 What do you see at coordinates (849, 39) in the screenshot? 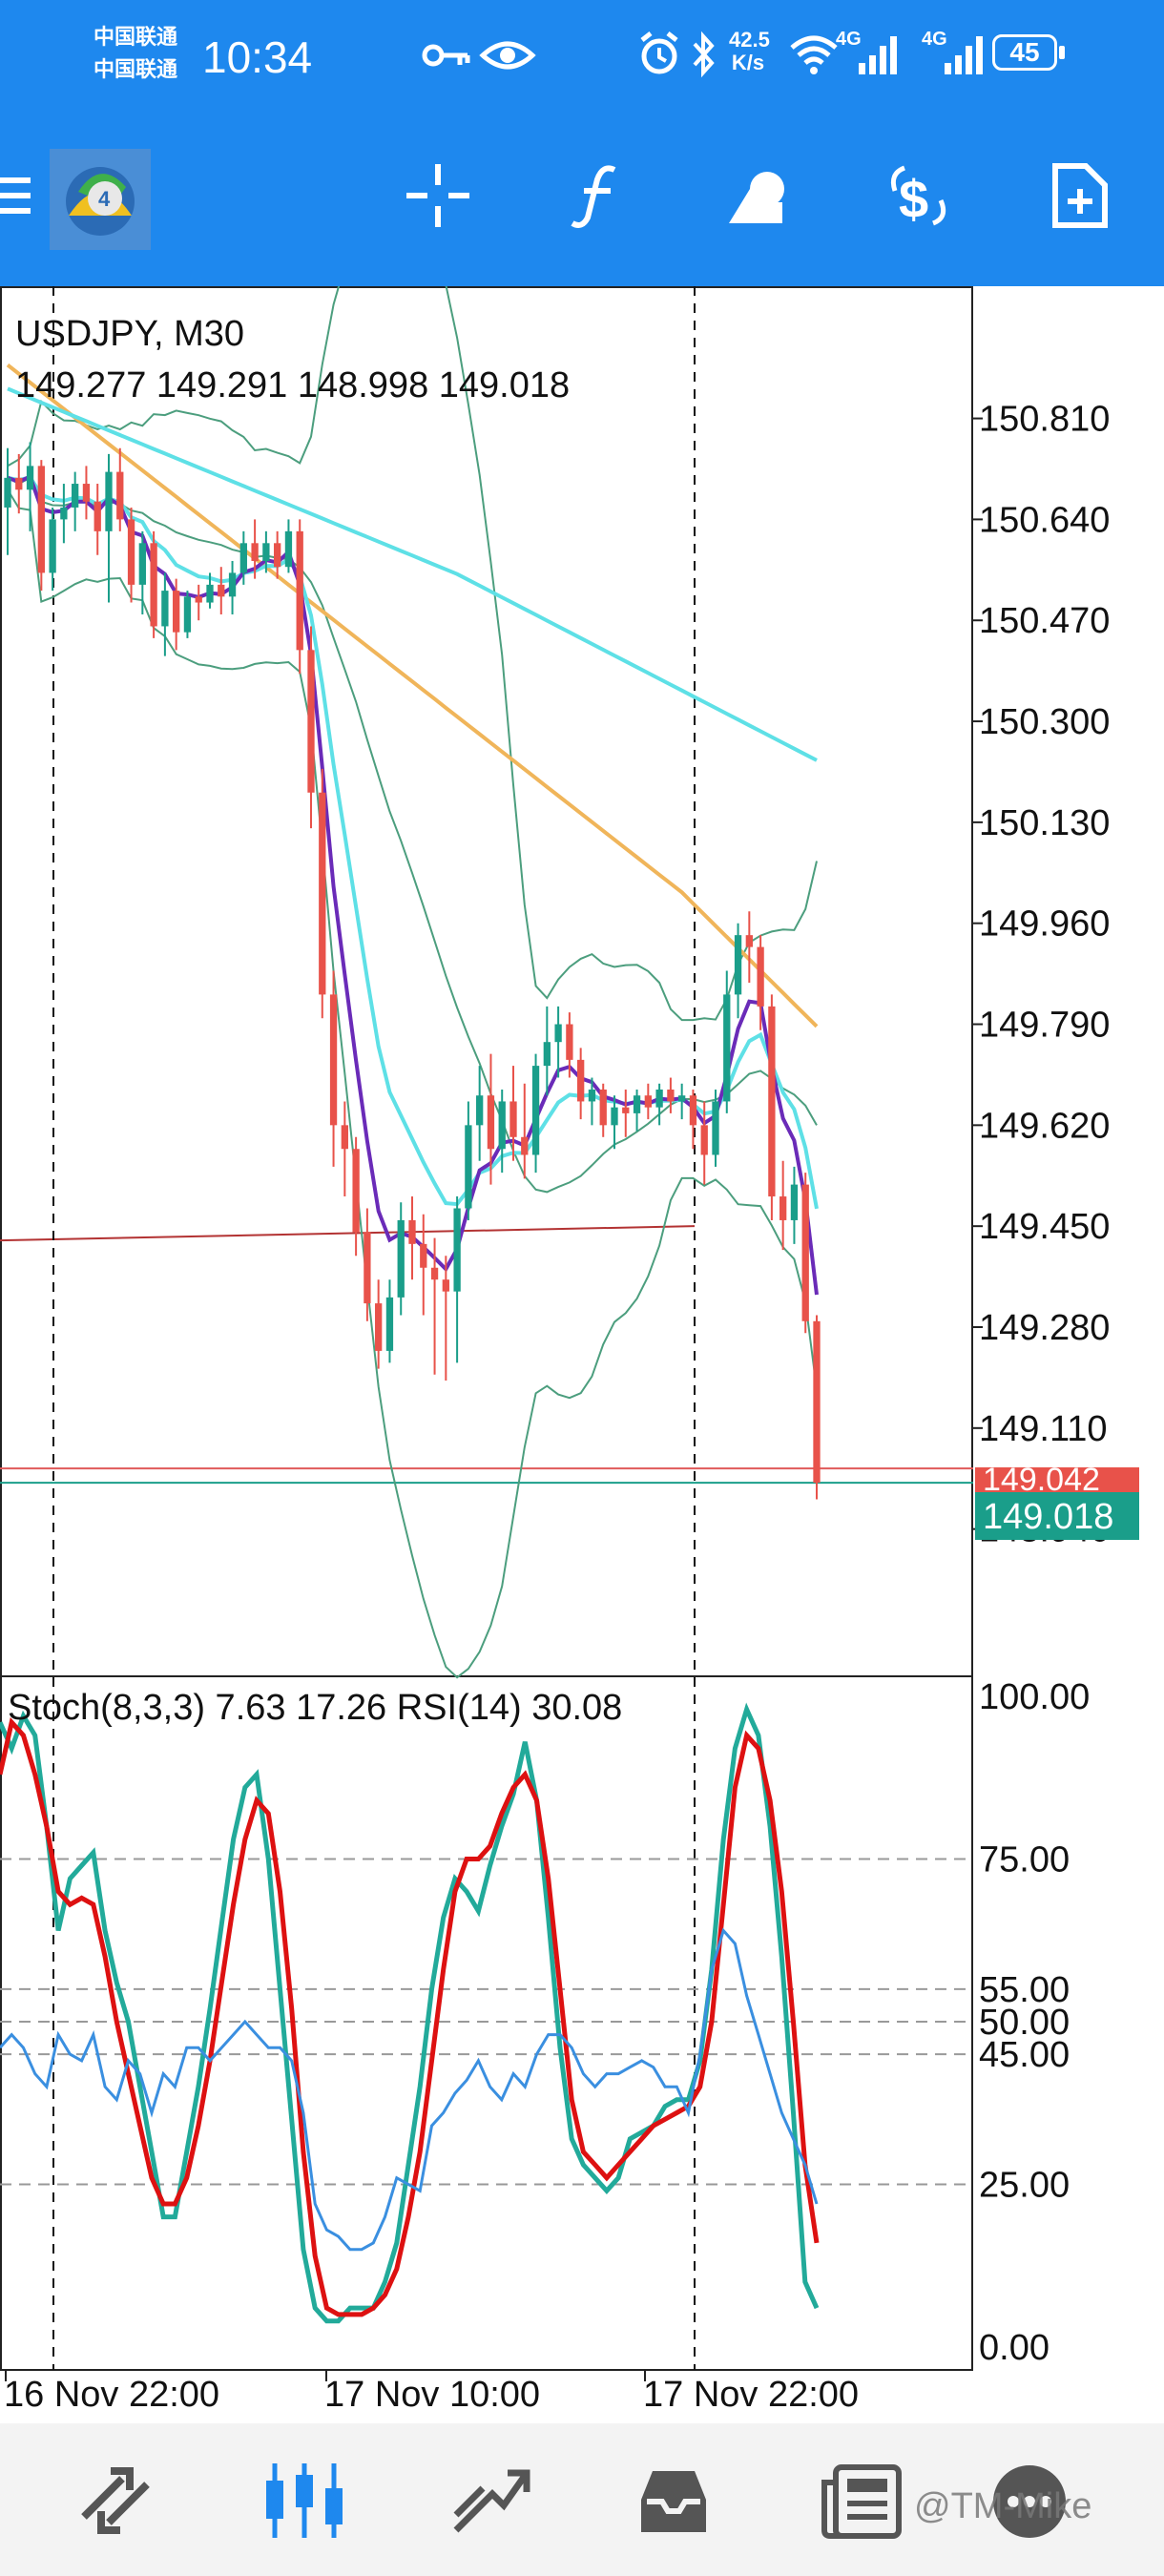
I see `signal-label-1: 4G` at bounding box center [849, 39].